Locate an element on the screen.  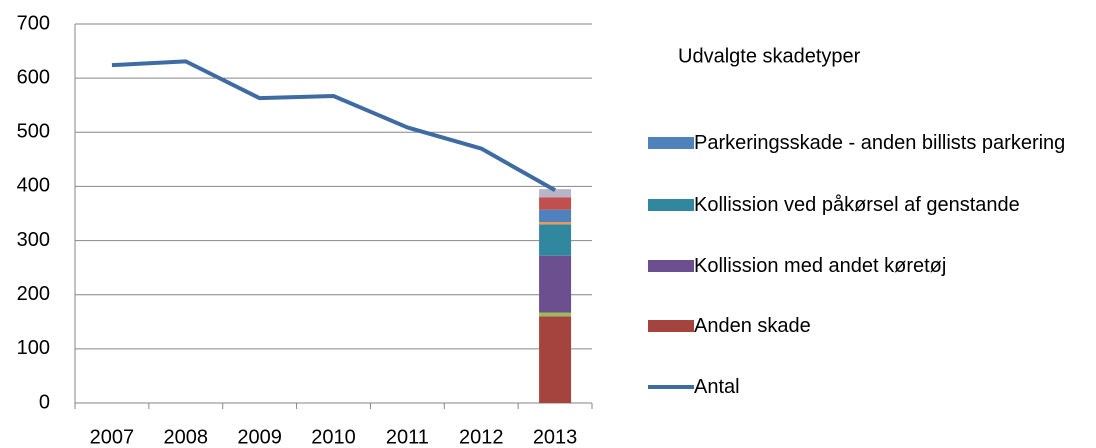
legend-entry: Antal is located at coordinates (867, 387).